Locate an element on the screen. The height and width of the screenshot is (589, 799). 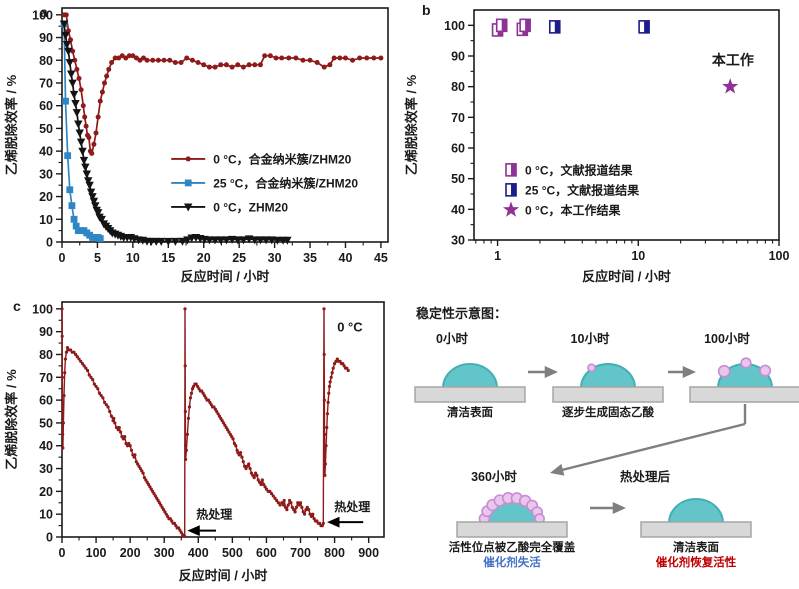
x-tick-label: 45 is located at coordinates (381, 258).